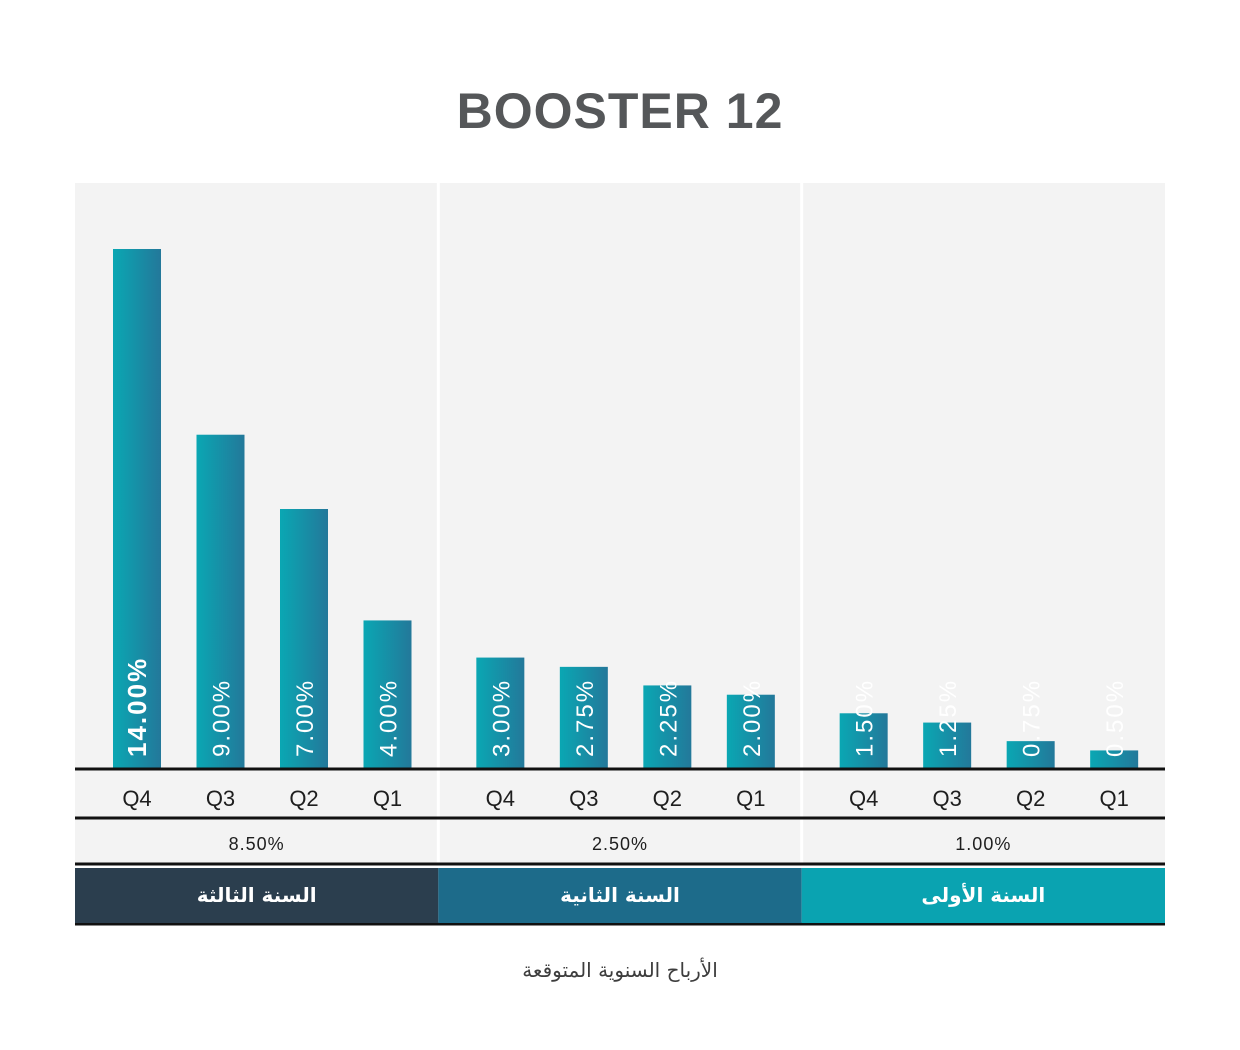  I want to click on annual-rate-label: 2.50%, so click(620, 844).